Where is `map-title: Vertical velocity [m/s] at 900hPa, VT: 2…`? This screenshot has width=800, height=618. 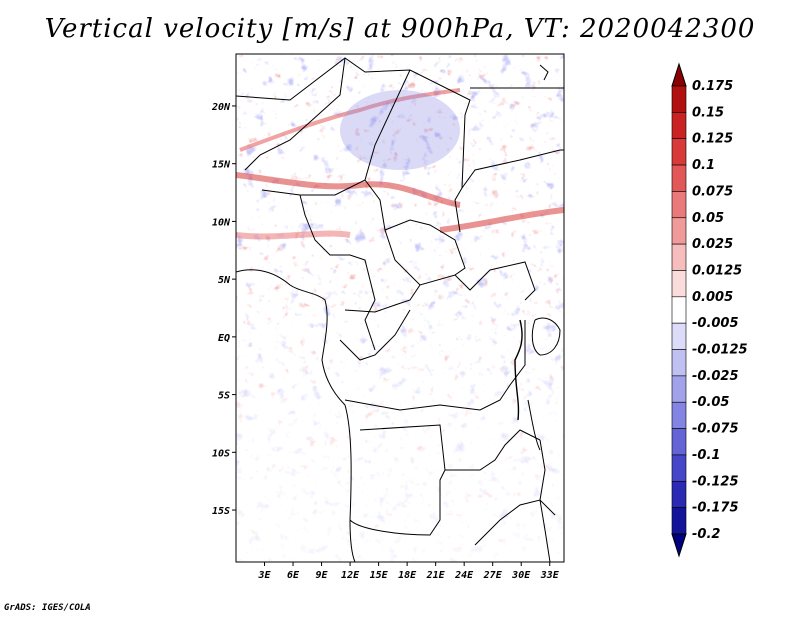
map-title: Vertical velocity [m/s] at 900hPa, VT: 2… is located at coordinates (400, 29).